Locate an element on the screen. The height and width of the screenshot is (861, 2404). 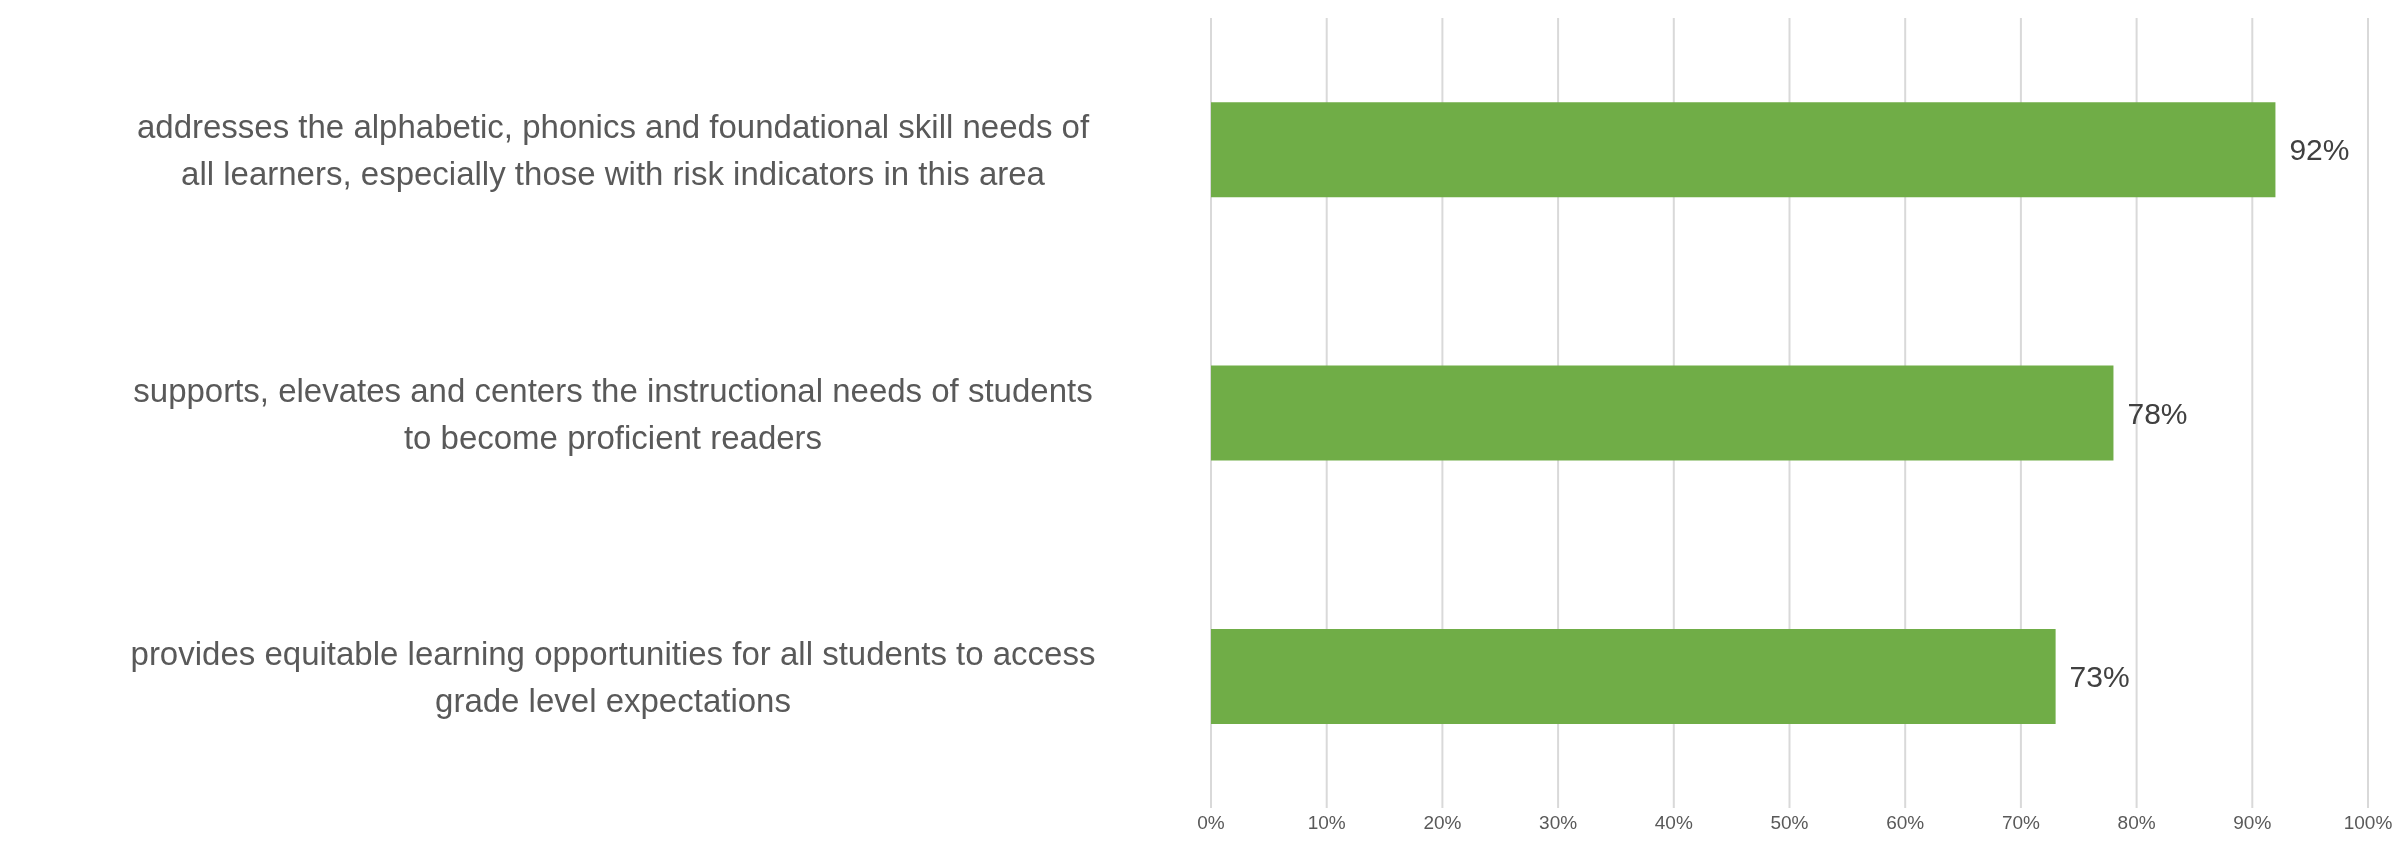
y-tick-label: addresses the alphabetic, phonics and foundational skill needs of all learners, especially those with risk indicators in this area is located at coordinates (613, 149).